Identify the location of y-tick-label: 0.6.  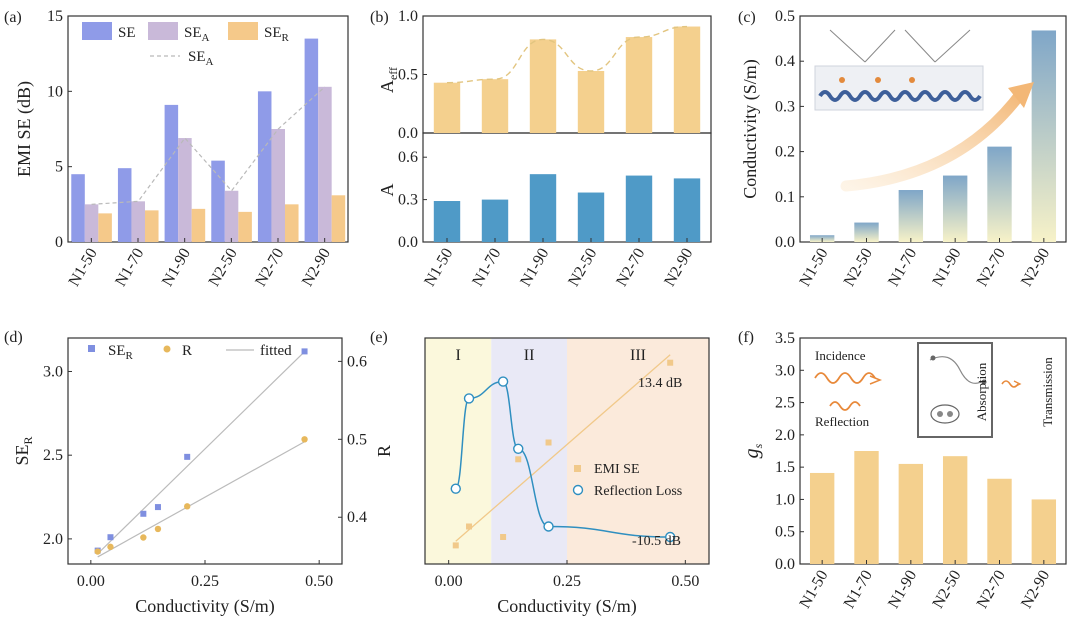
(408, 157).